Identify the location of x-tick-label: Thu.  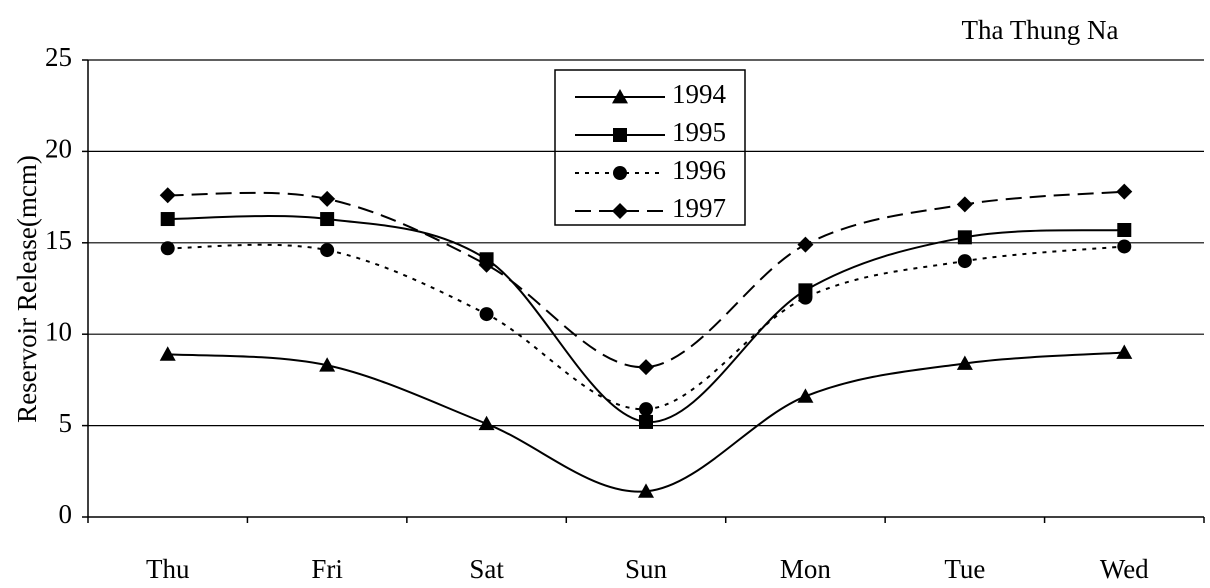
(168, 569).